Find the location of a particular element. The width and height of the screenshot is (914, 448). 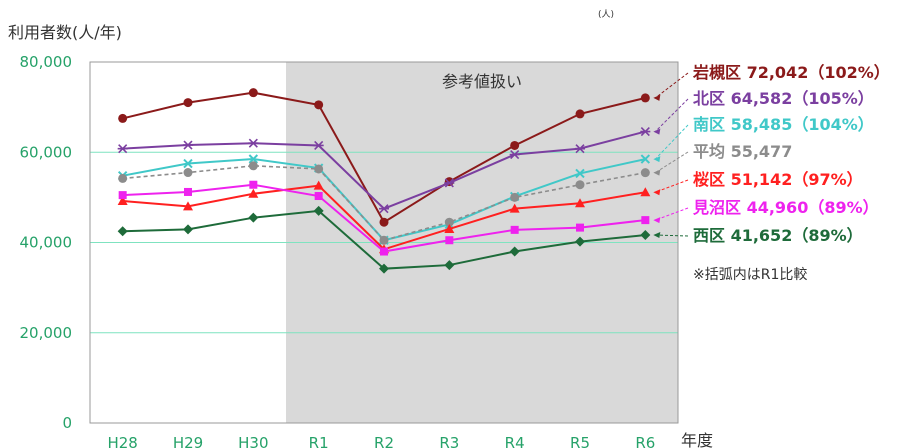

y-tick-label: 60,000 is located at coordinates (46, 152).